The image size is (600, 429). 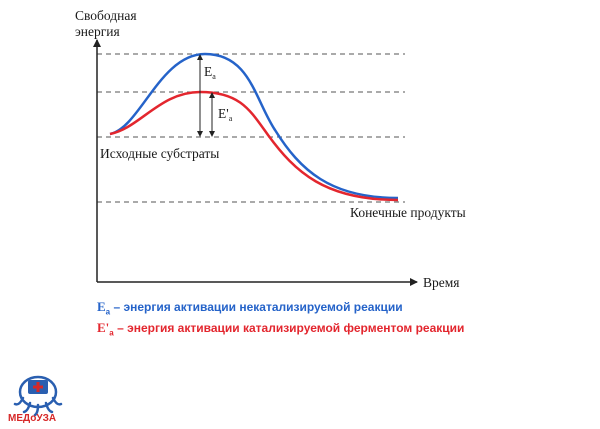 What do you see at coordinates (35, 399) in the screenshot?
I see `meduza-logo: МЕДоУЗА` at bounding box center [35, 399].